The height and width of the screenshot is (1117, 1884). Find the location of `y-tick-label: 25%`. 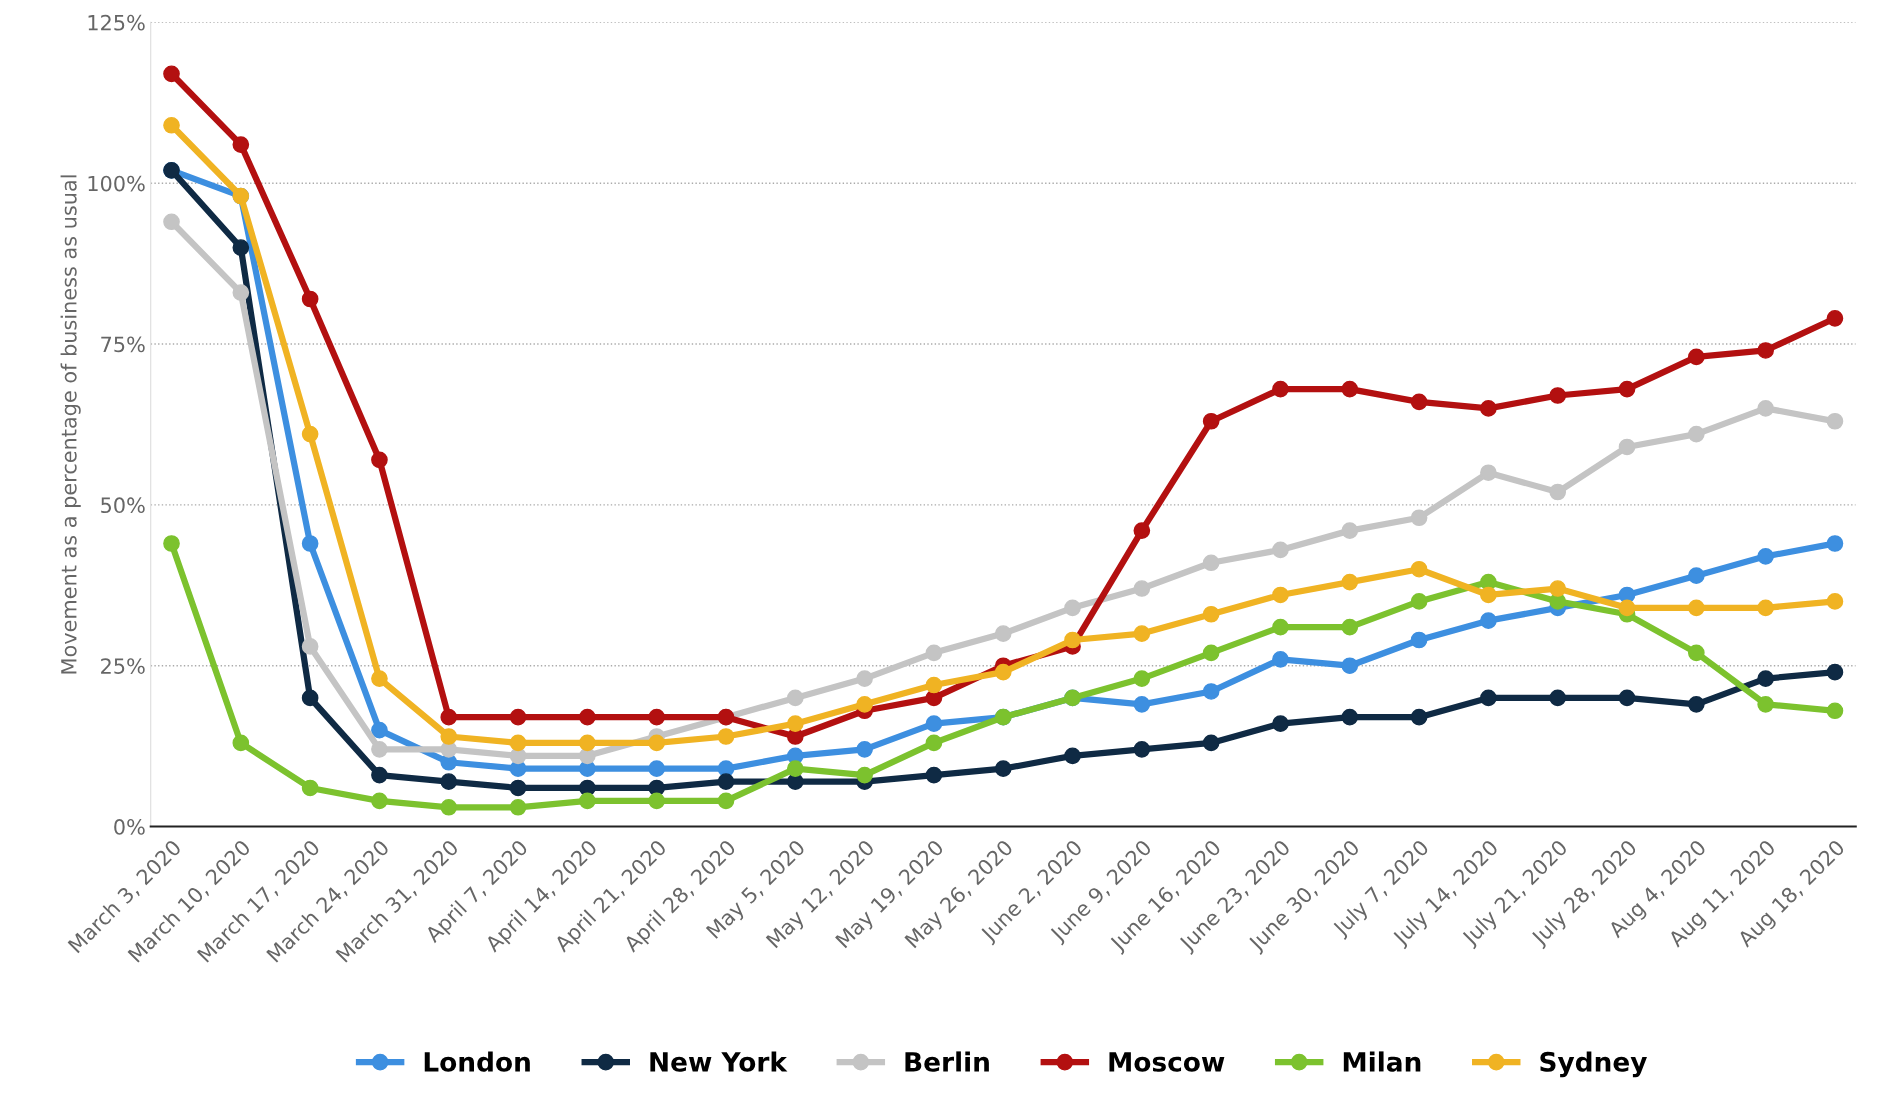

y-tick-label: 25% is located at coordinates (123, 666).